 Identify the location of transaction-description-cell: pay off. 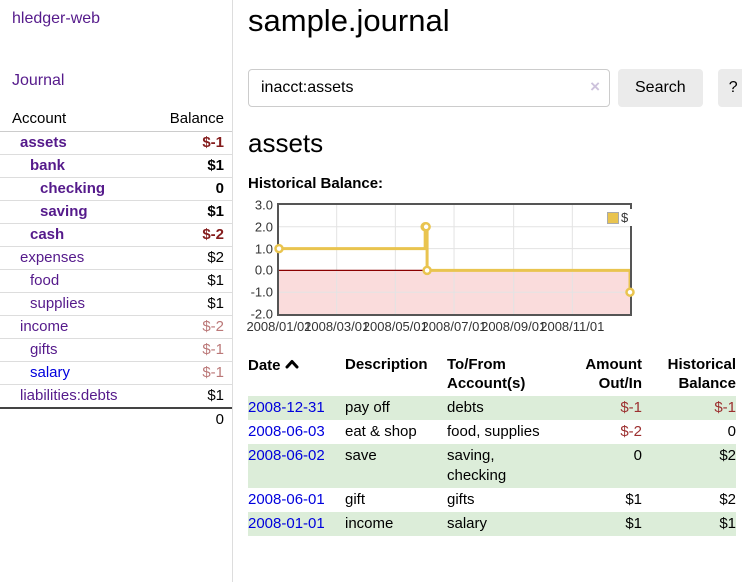
(396, 408).